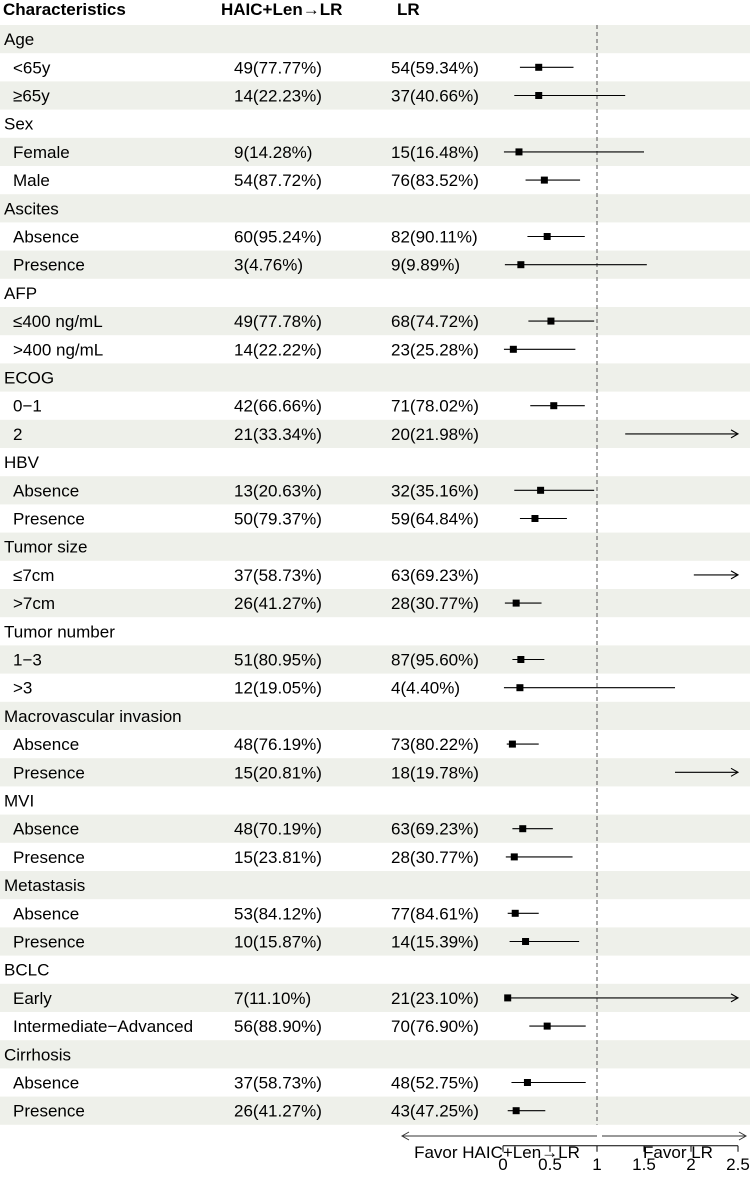 The height and width of the screenshot is (1187, 750). I want to click on group2-count: 73(80.22%), so click(435, 744).